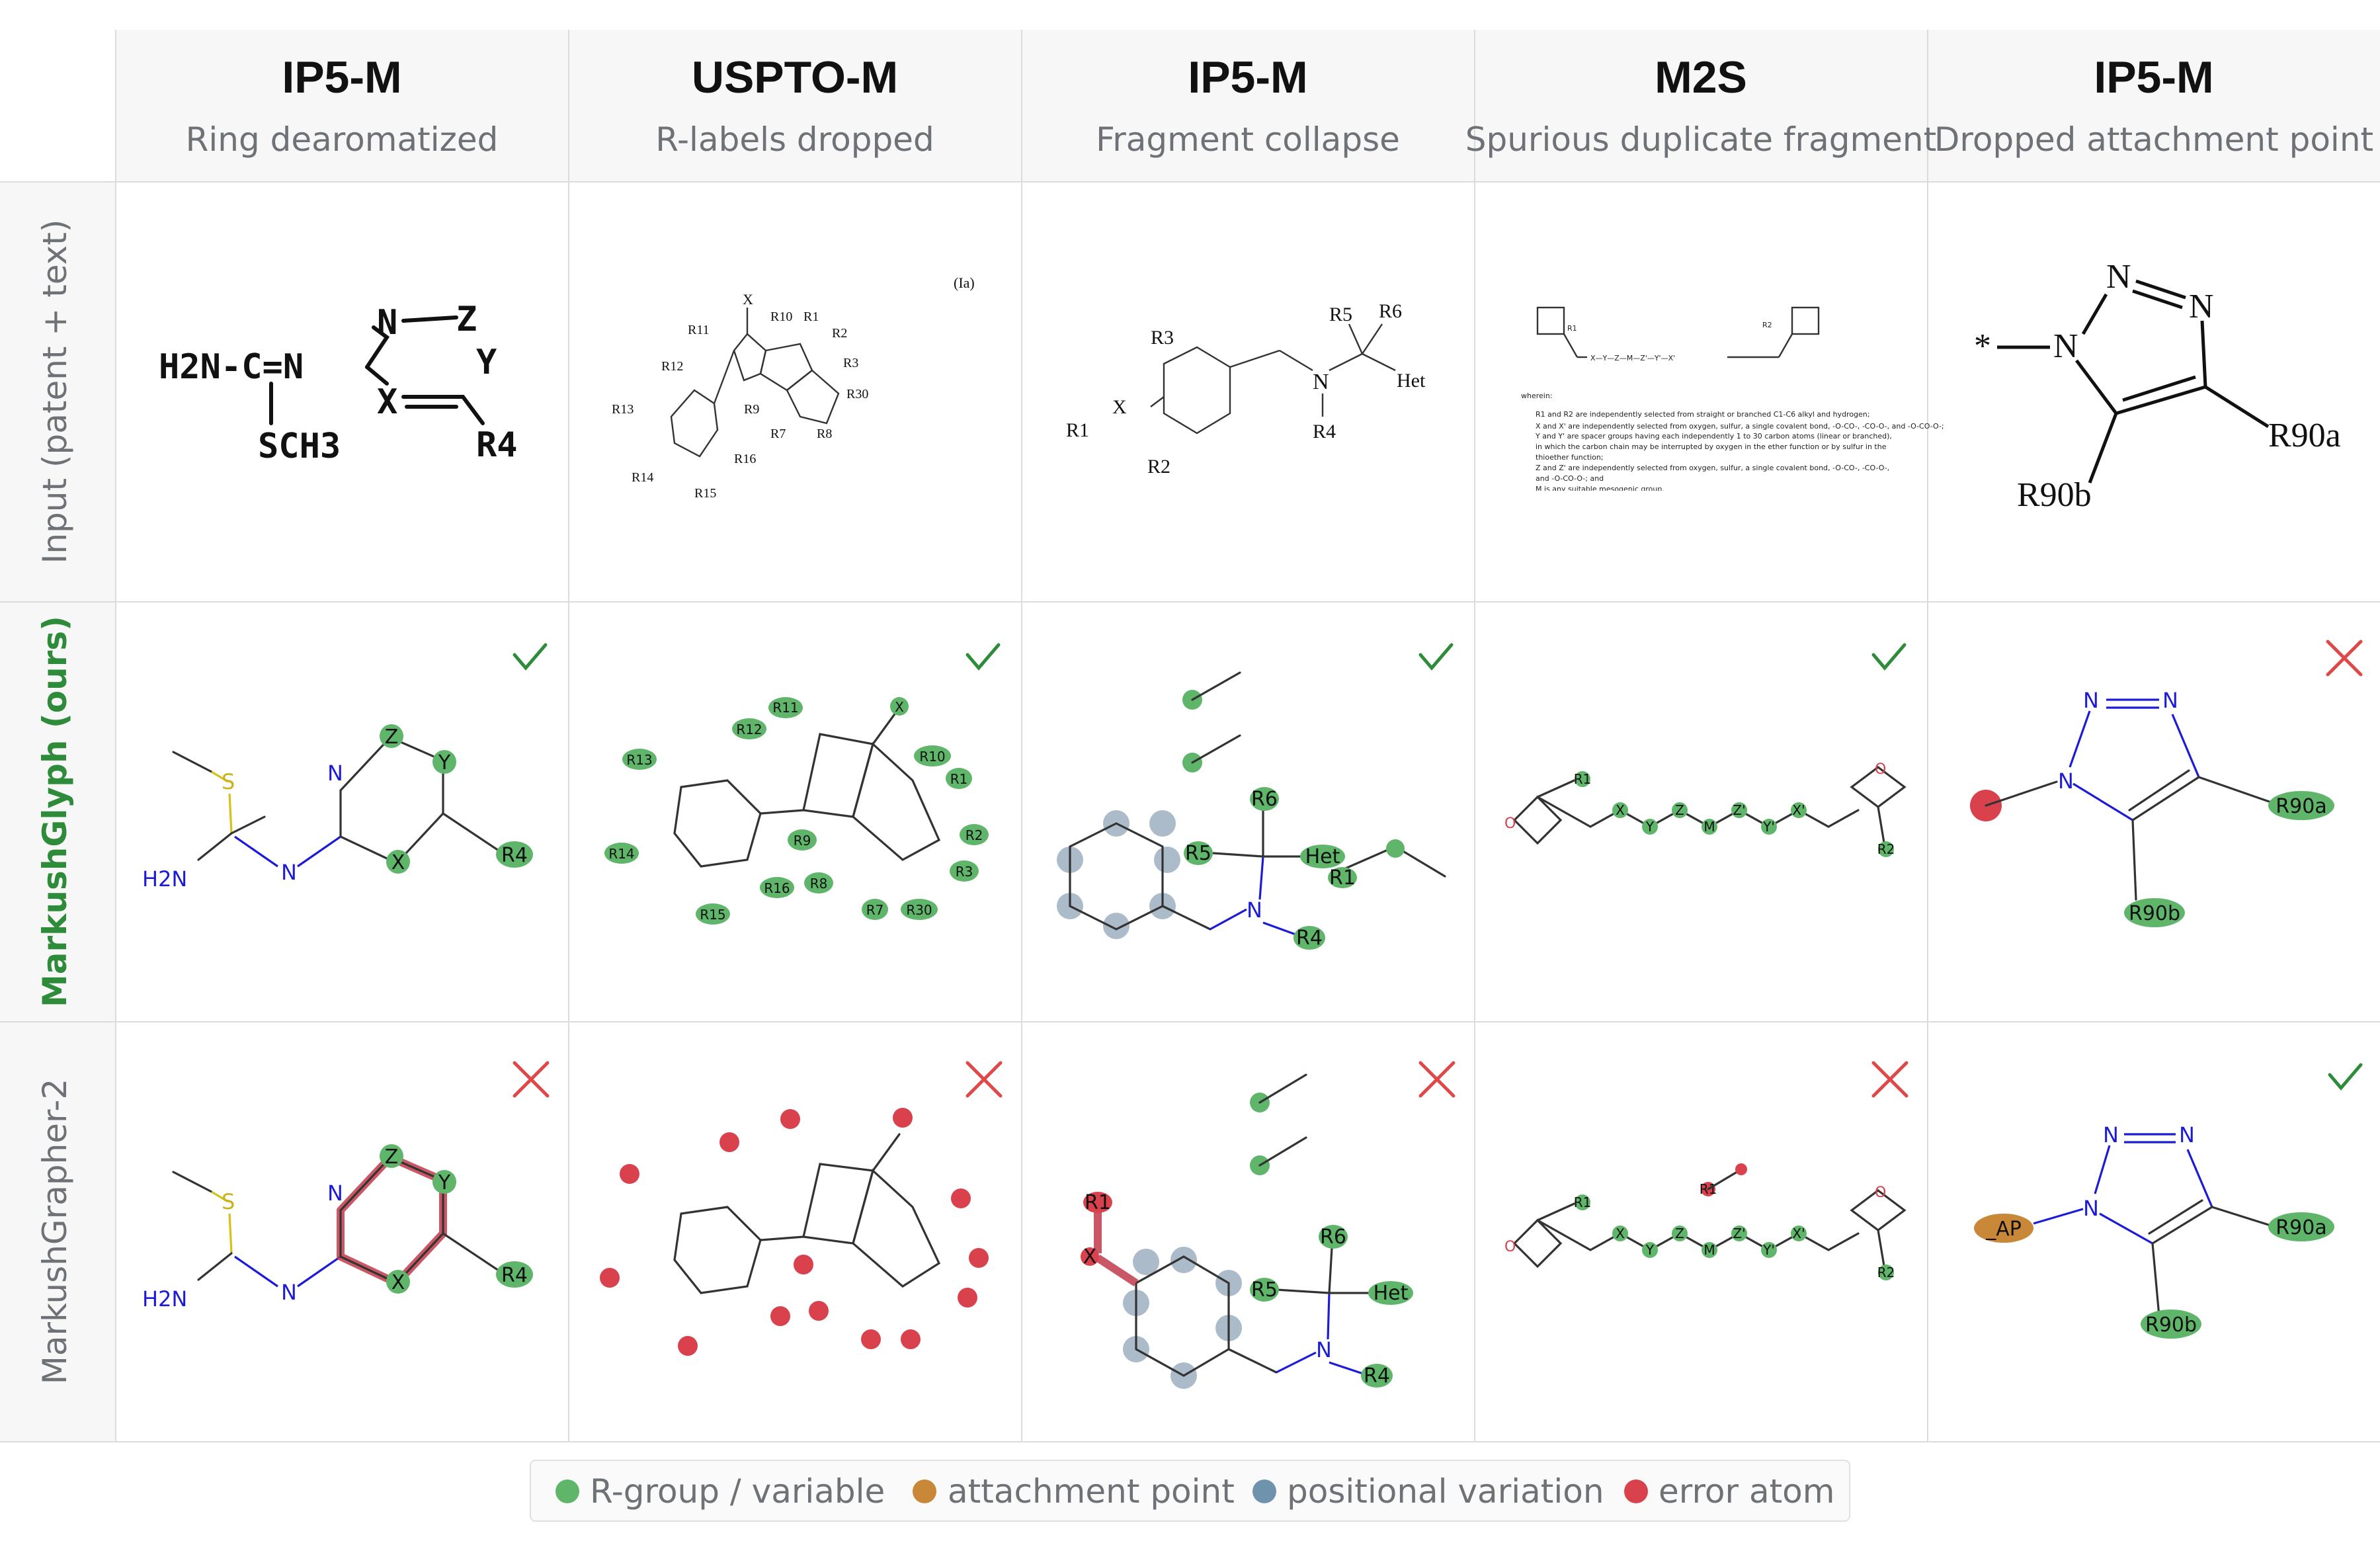 The width and height of the screenshot is (2380, 1541). Describe the element at coordinates (1198, 853) in the screenshot. I see `r5-label: R5` at that location.